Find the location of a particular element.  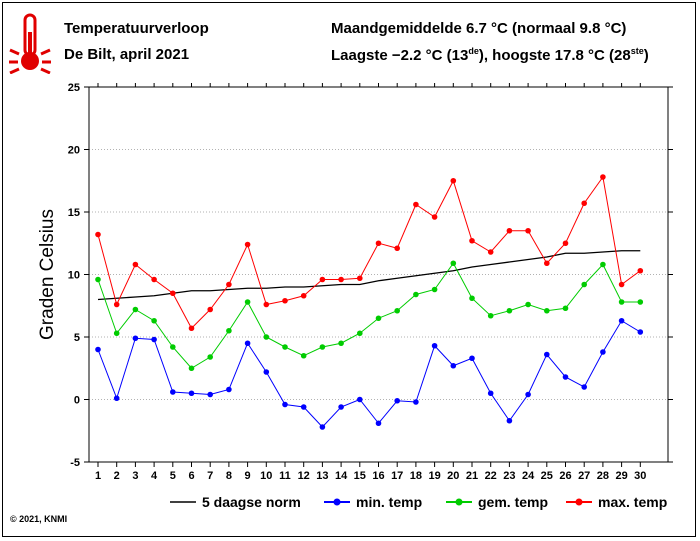

x-tick-label: 27 is located at coordinates (584, 476).